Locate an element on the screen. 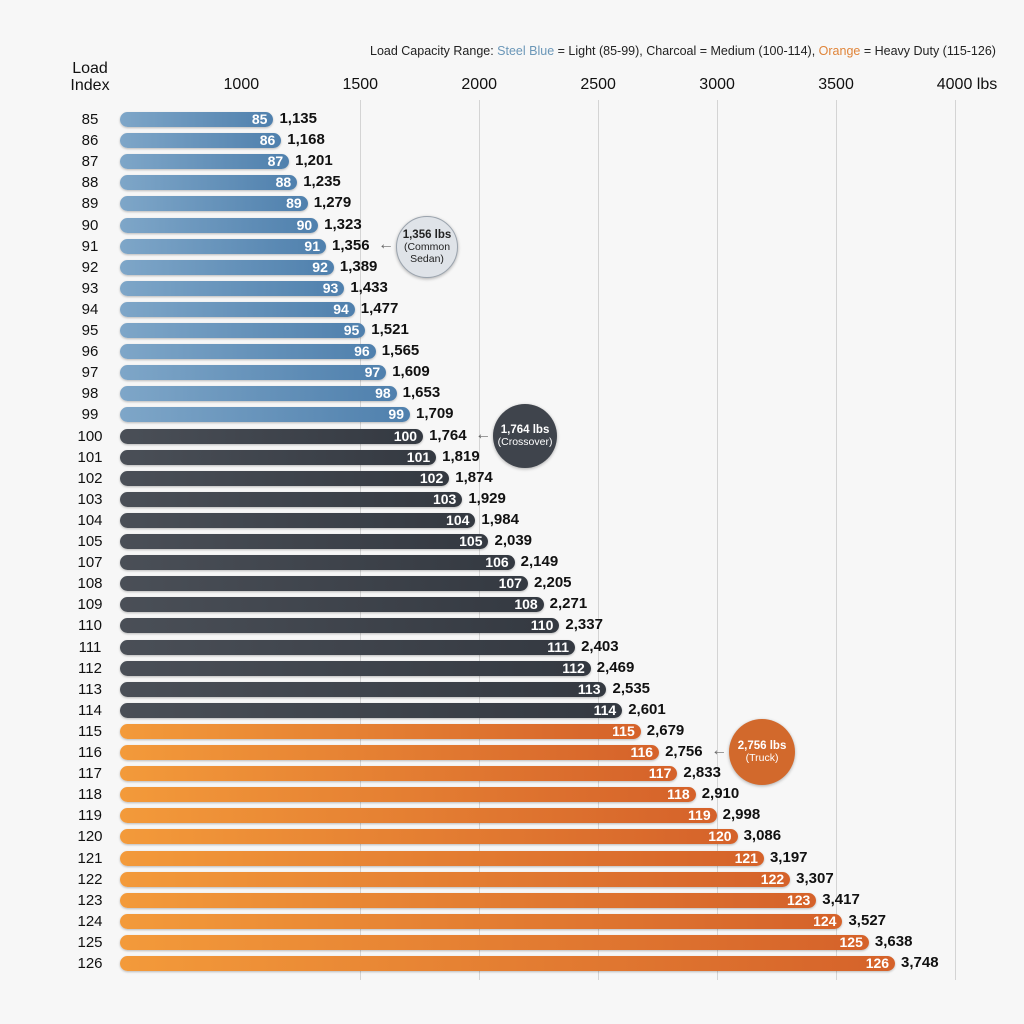 The height and width of the screenshot is (1024, 1024). value-label: 2,535 is located at coordinates (631, 688).